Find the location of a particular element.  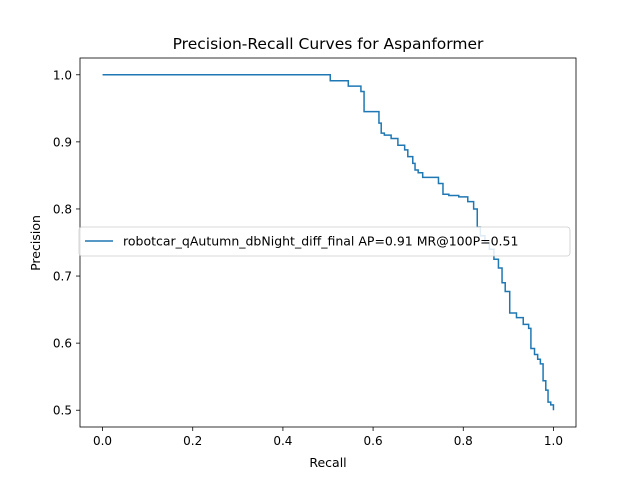

x-tick-label: 0.0 is located at coordinates (102, 441).